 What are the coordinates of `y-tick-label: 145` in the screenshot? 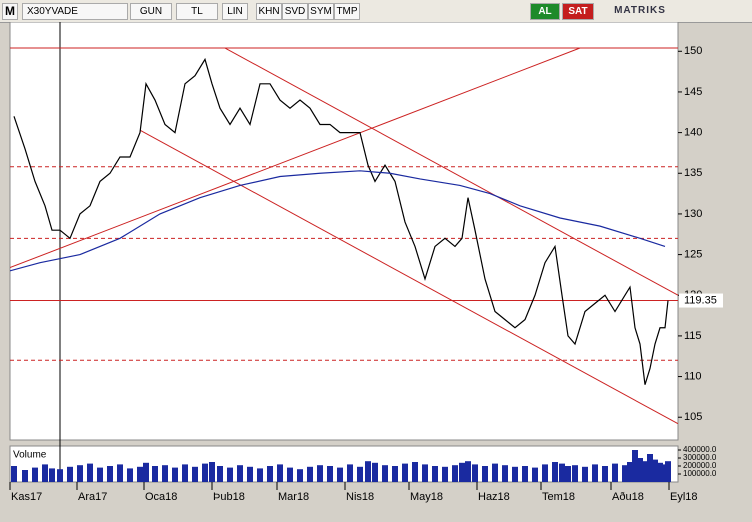 It's located at (693, 92).